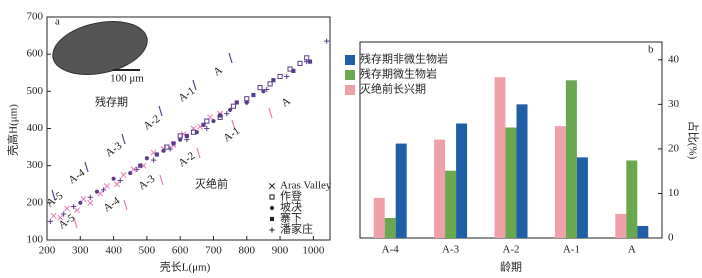 The height and width of the screenshot is (278, 702). What do you see at coordinates (291, 196) in the screenshot?
I see `legend-label: 作登` at bounding box center [291, 196].